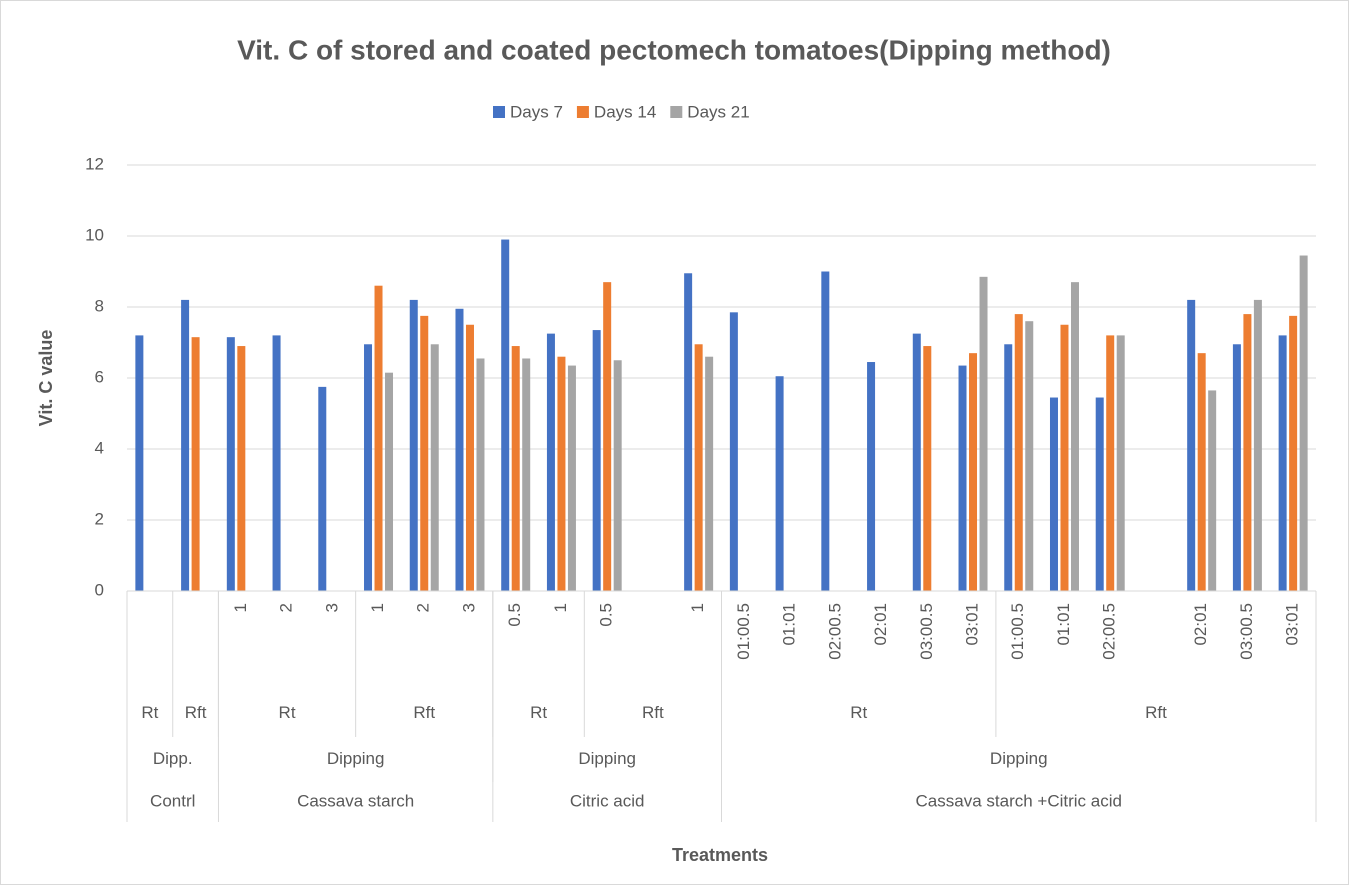 Image resolution: width=1349 pixels, height=885 pixels. I want to click on y-tick-label: 2, so click(99, 518).